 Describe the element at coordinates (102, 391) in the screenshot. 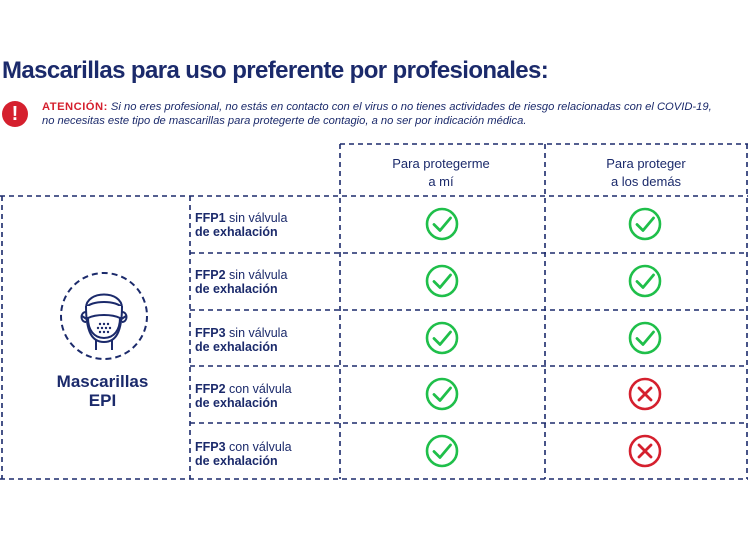

I see `group-label-epi: Mascarillas EPI` at that location.